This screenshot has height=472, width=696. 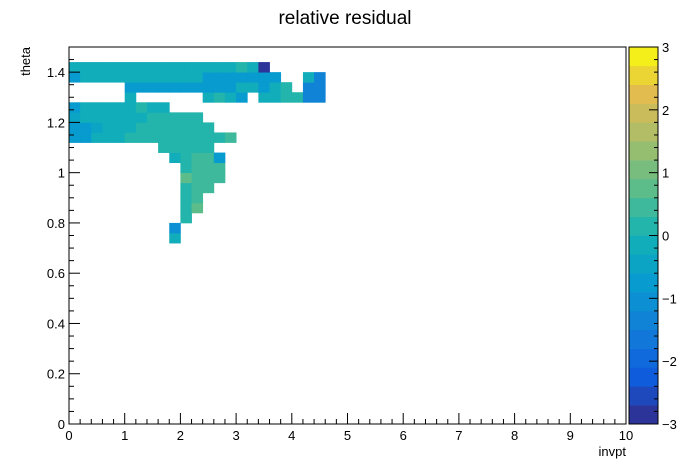 What do you see at coordinates (56, 122) in the screenshot?
I see `y-tick-label: 1.2` at bounding box center [56, 122].